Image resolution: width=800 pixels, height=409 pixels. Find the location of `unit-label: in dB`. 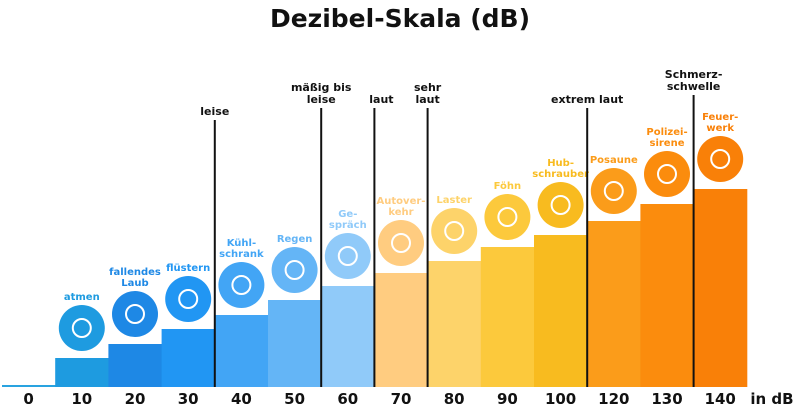

unit-label: in dB is located at coordinates (771, 399).